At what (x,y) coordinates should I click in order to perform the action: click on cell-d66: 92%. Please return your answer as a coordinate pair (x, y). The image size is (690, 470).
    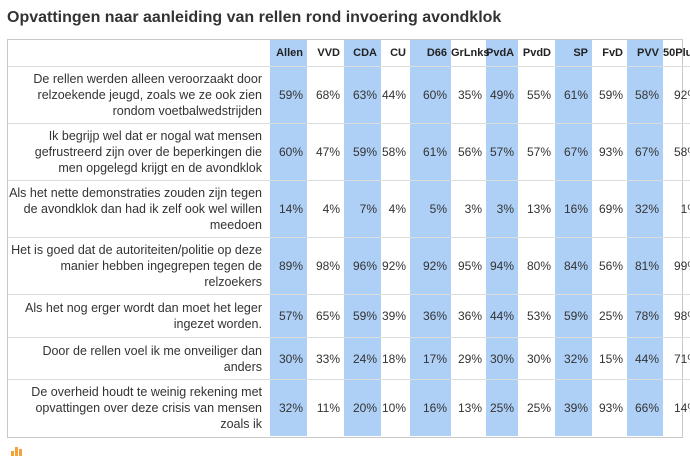
    Looking at the image, I should click on (430, 266).